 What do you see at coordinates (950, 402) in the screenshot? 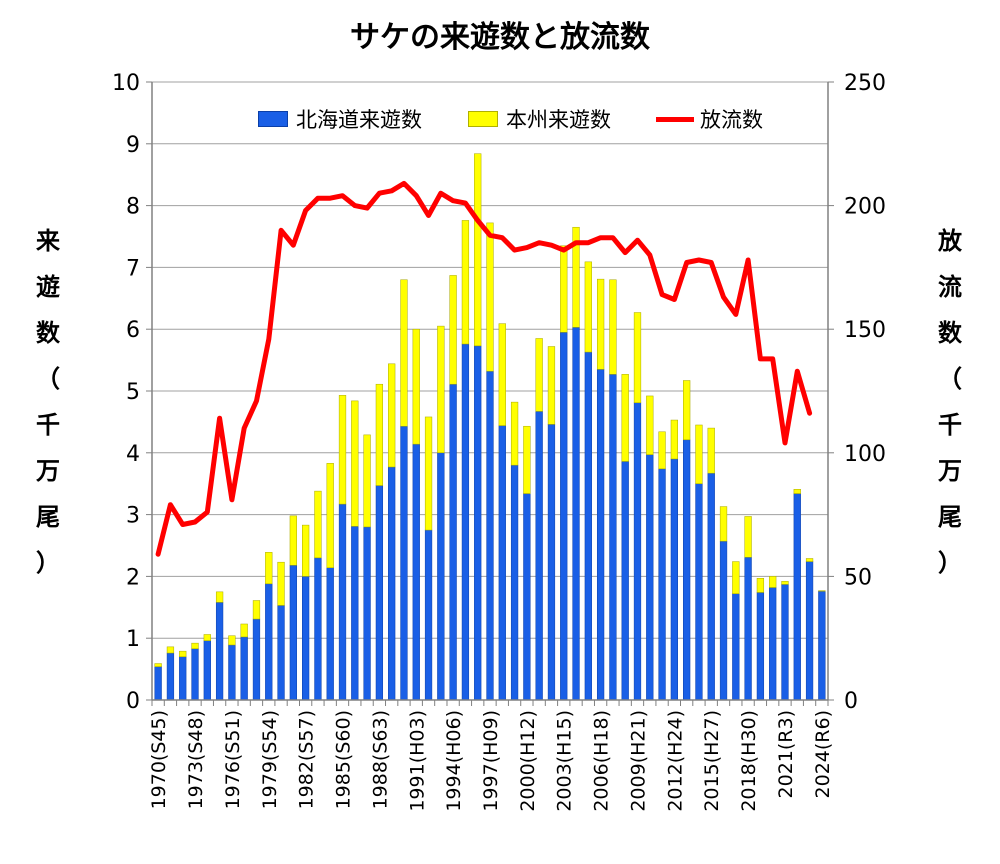
I see `right-axis-label: 放流数 （ 千万尾 ）` at bounding box center [950, 402].